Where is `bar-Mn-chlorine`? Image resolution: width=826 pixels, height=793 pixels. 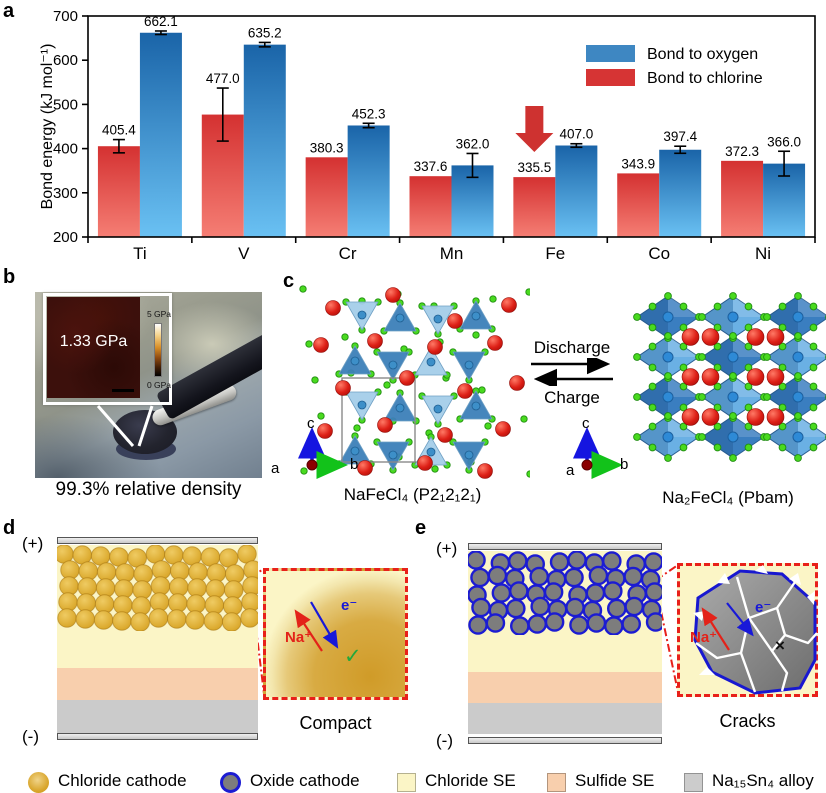 bar-Mn-chlorine is located at coordinates (430, 206).